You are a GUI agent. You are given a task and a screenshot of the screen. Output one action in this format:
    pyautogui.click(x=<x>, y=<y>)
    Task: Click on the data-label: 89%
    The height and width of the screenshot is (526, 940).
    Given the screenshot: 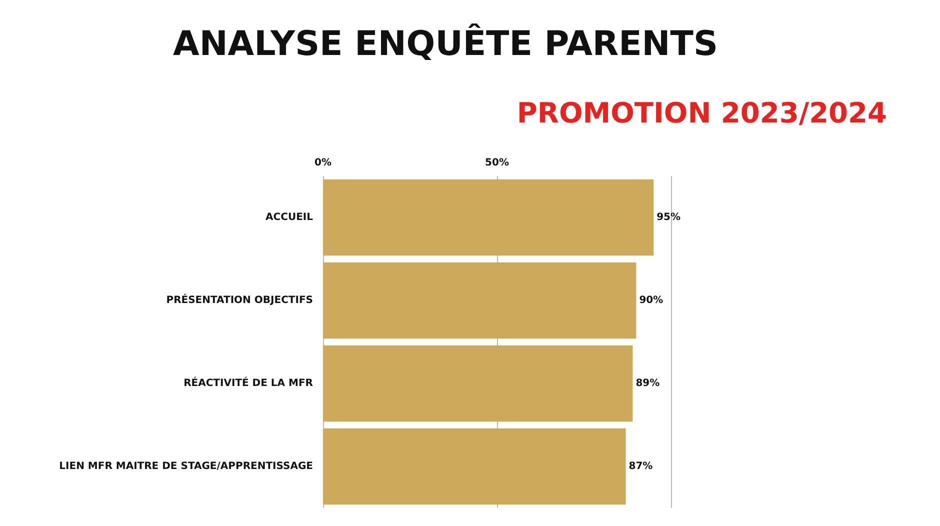 What is the action you would take?
    pyautogui.click(x=648, y=383)
    